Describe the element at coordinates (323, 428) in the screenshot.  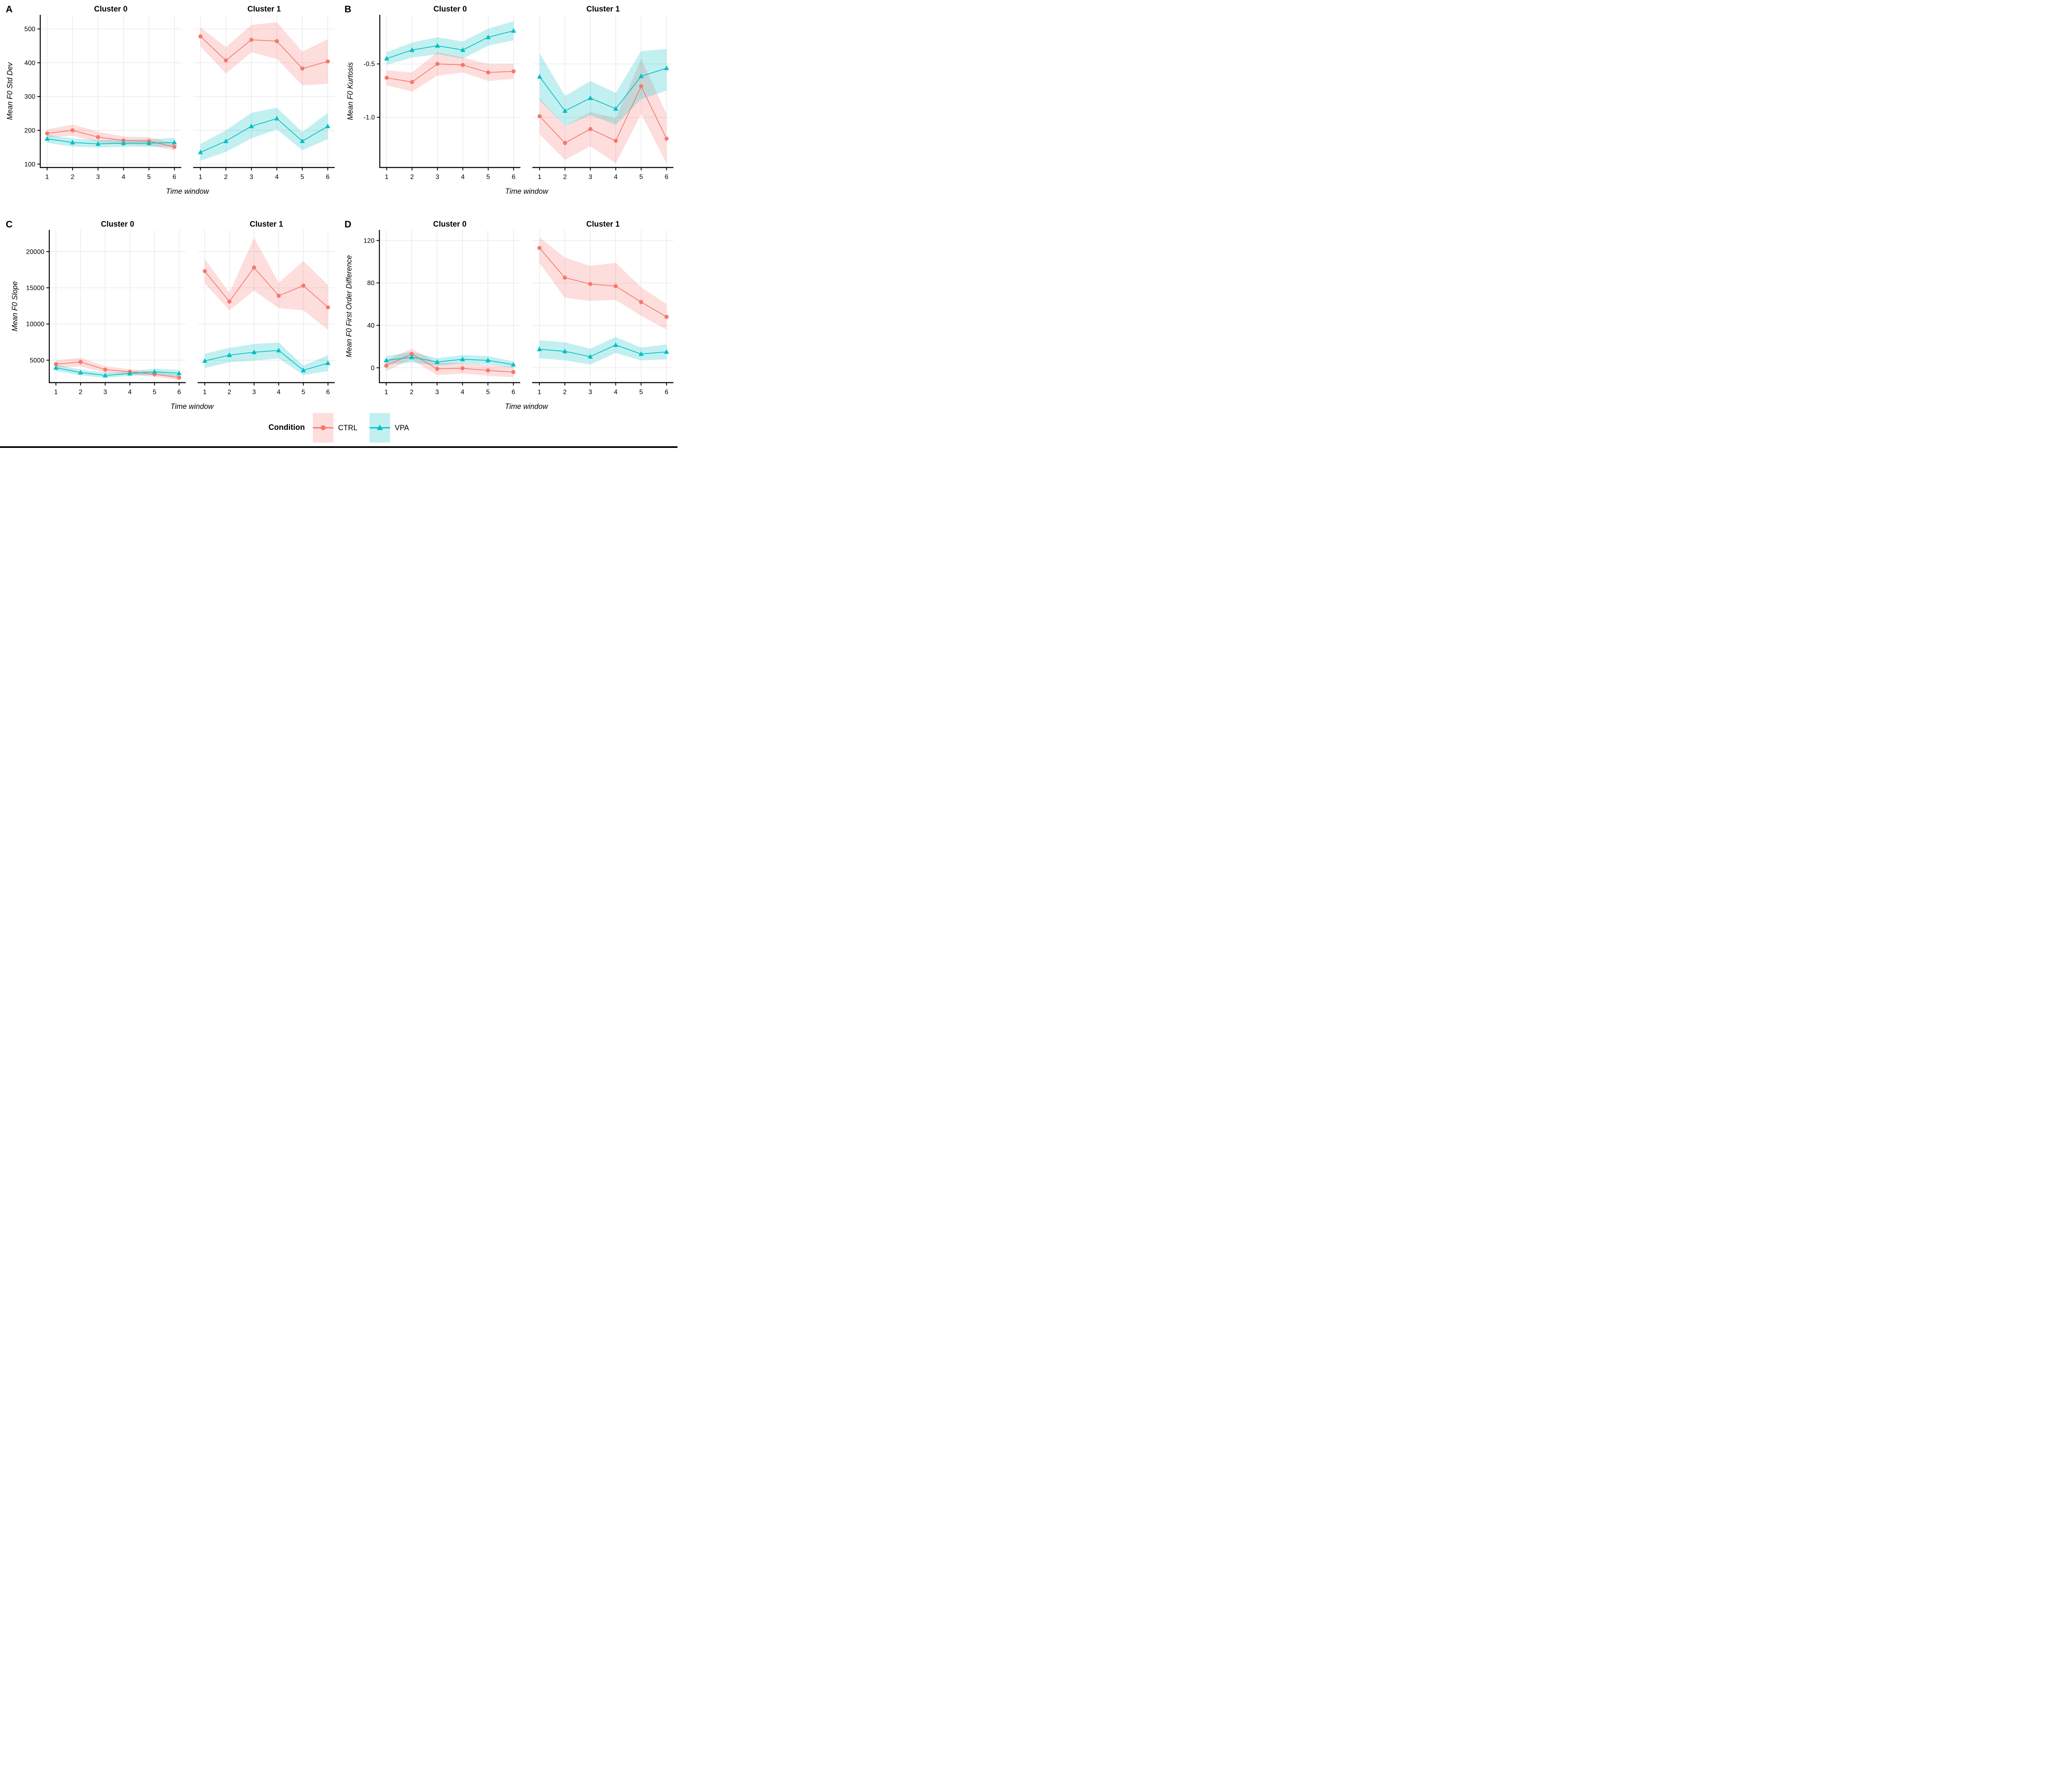
I see `legend-key-ctrl` at that location.